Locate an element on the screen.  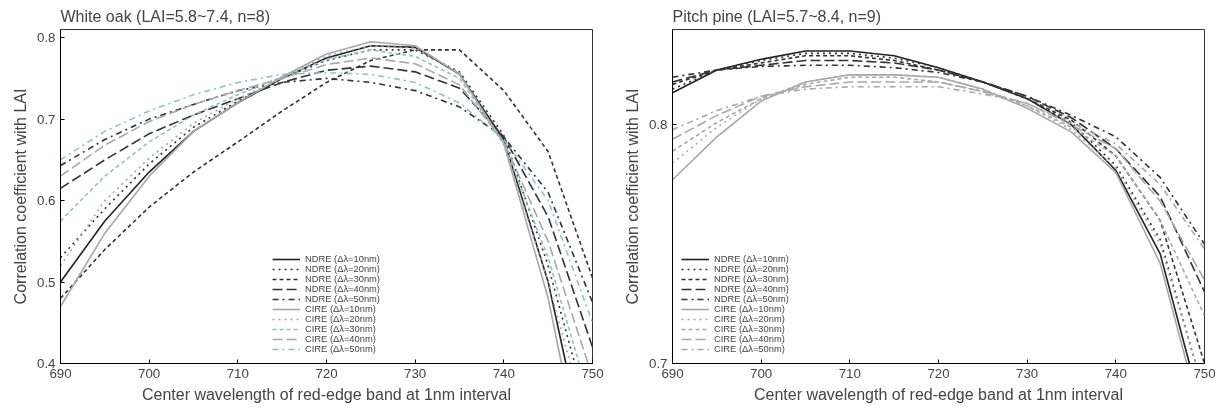
y-tick-label: 0.6 is located at coordinates (46, 201).